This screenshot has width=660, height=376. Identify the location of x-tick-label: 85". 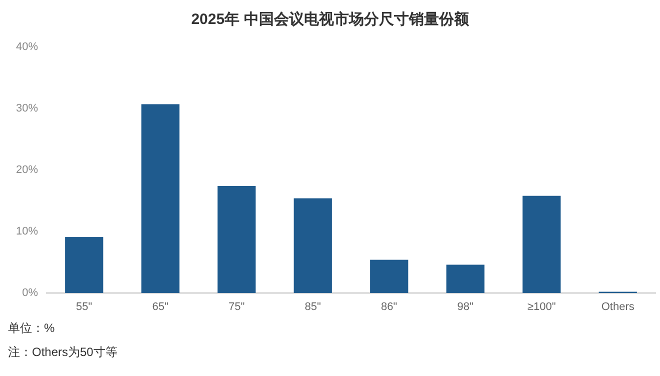
(313, 307).